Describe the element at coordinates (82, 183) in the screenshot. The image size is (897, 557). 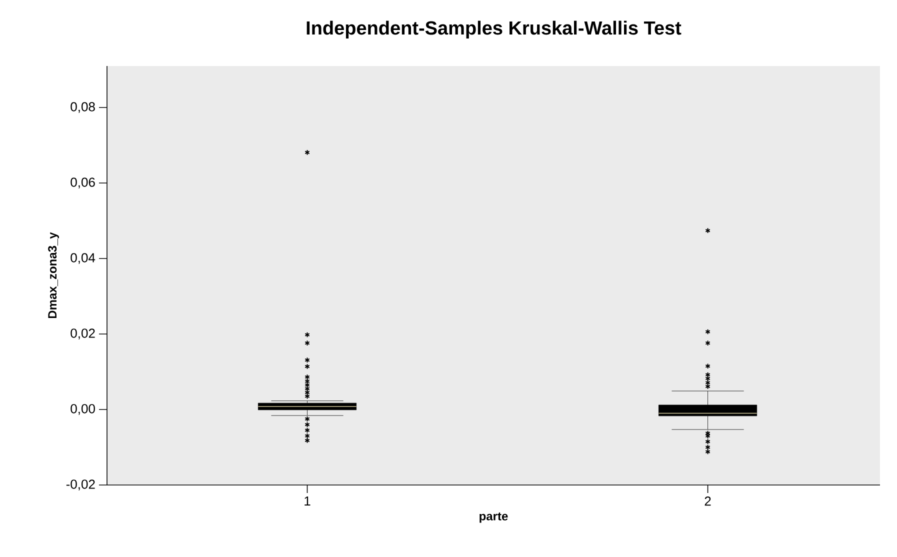
I see `y-tick-label: 0,06` at that location.